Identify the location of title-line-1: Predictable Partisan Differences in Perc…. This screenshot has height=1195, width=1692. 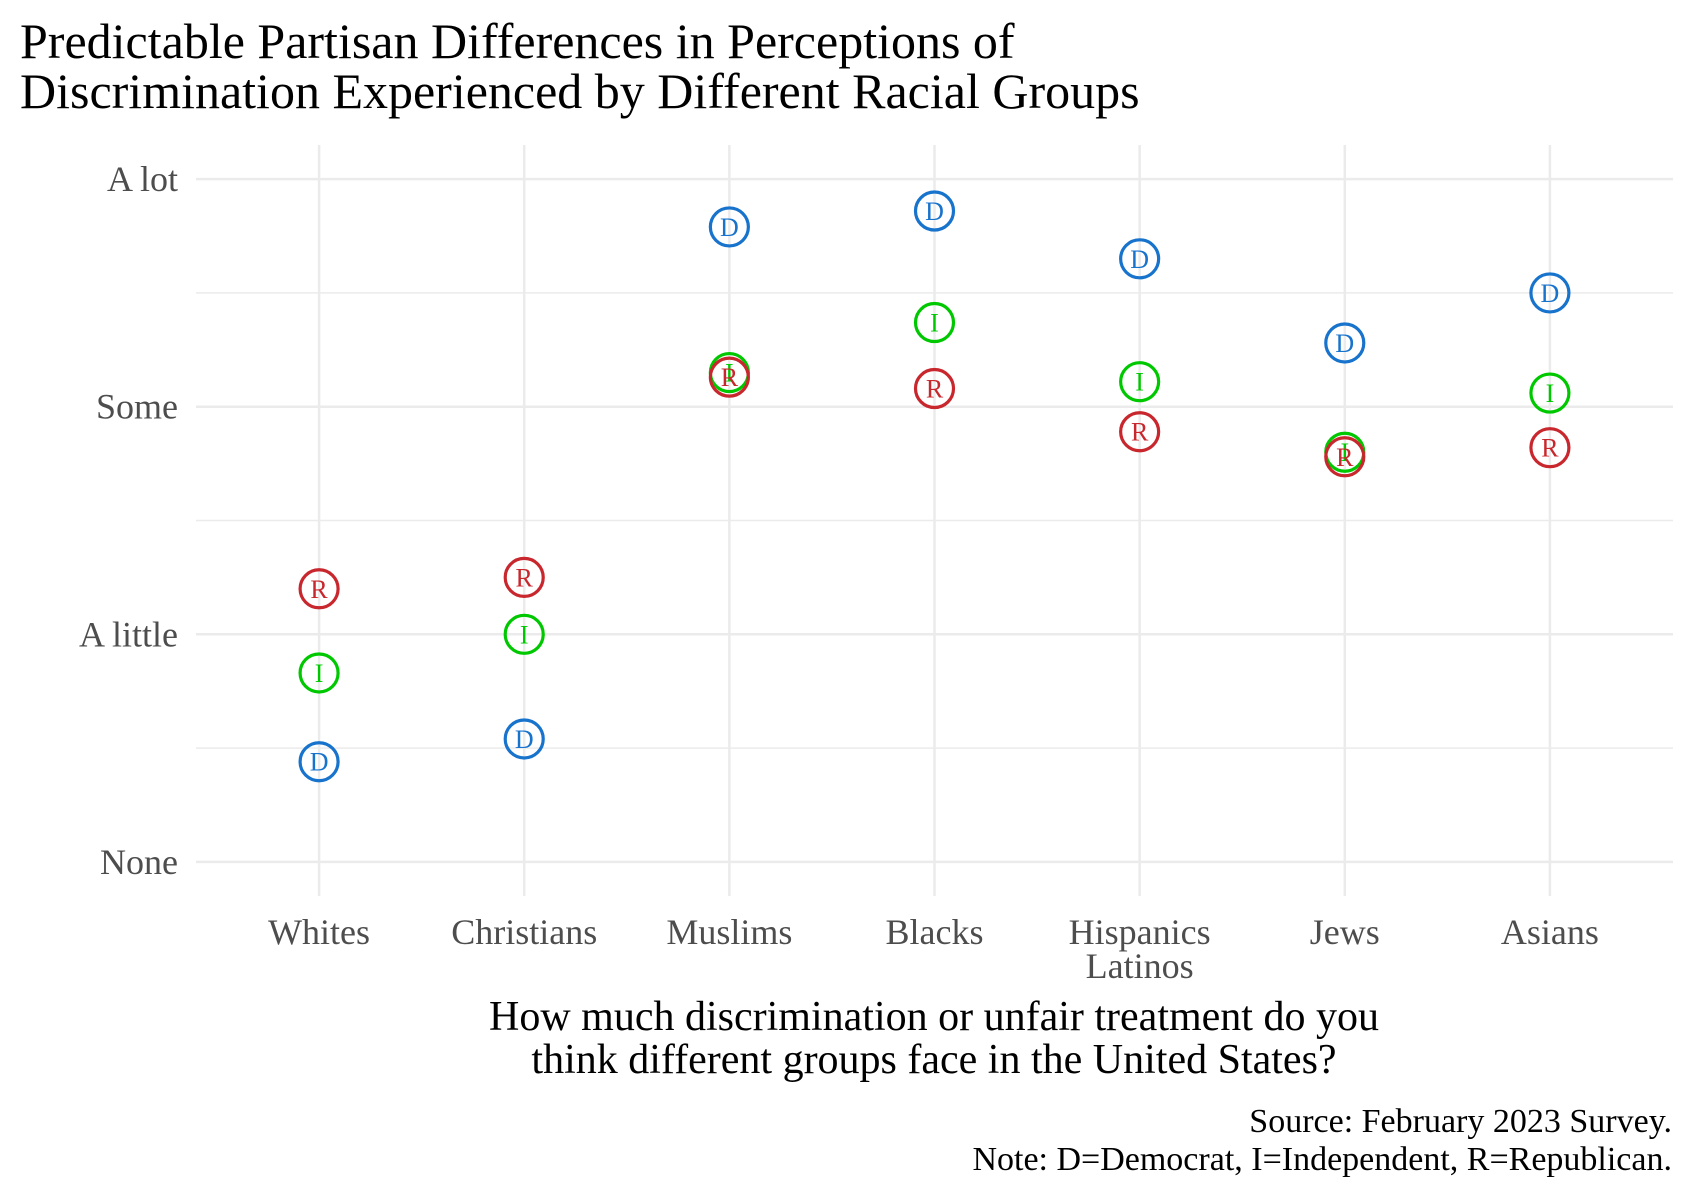
(517, 41).